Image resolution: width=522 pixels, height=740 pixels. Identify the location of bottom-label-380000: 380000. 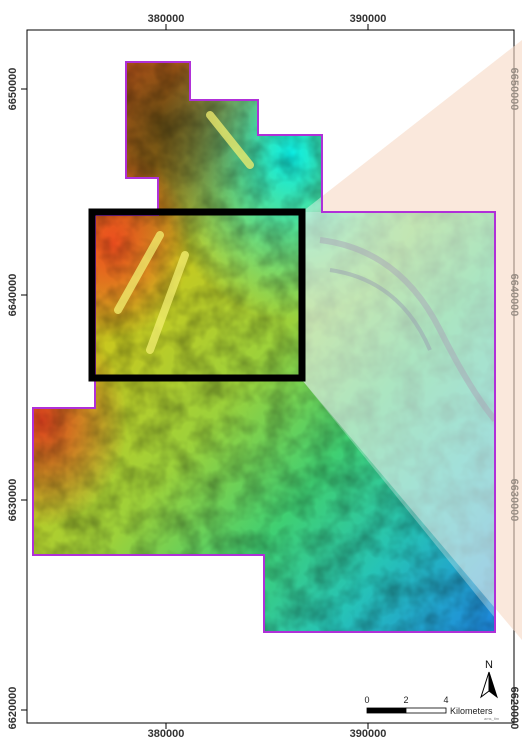
(166, 734).